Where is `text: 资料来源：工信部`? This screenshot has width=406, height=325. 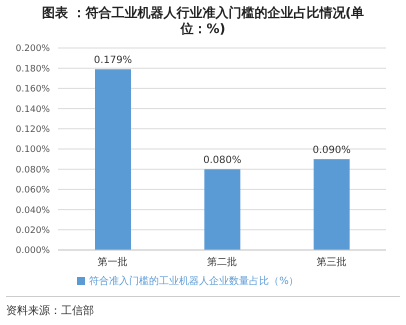
text: 资料来源：工信部 is located at coordinates (50, 310).